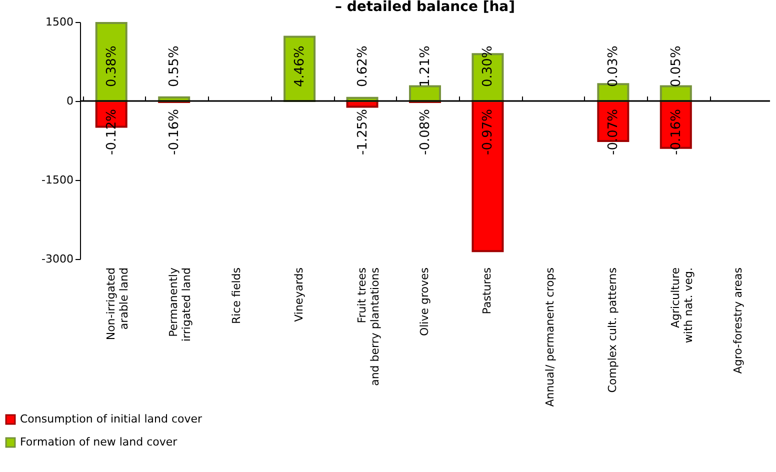  What do you see at coordinates (58, 259) in the screenshot?
I see `y-tick-label: -3000` at bounding box center [58, 259].